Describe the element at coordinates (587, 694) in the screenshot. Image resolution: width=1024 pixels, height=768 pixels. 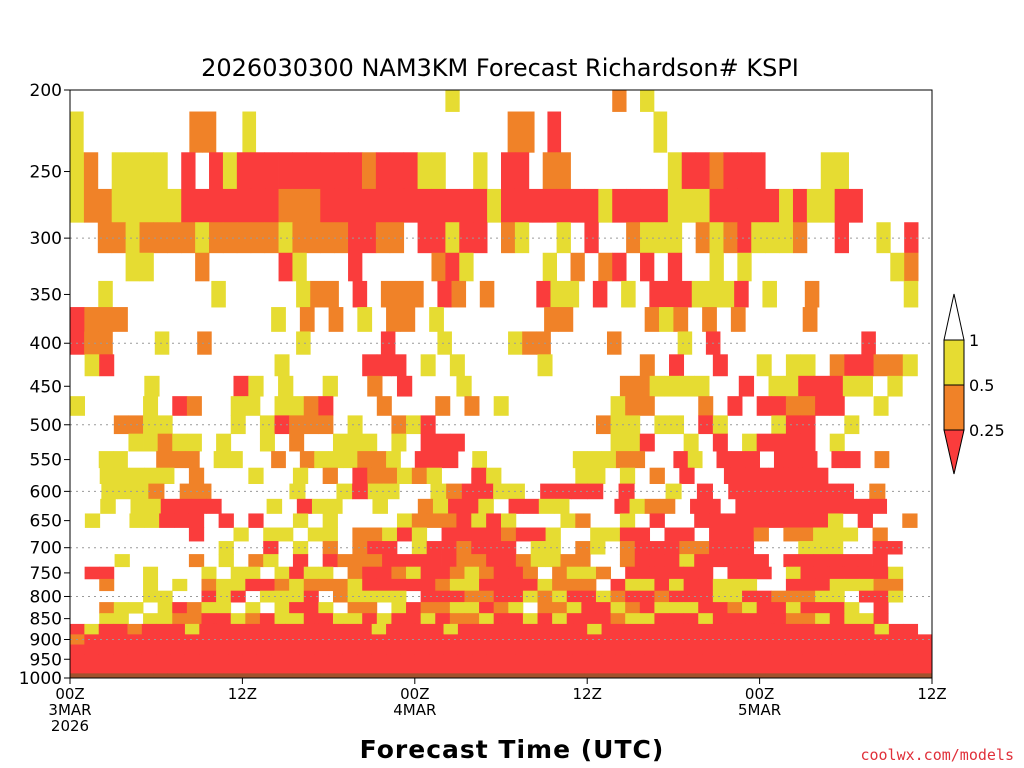
I see `x-tick-label: 12Z` at that location.